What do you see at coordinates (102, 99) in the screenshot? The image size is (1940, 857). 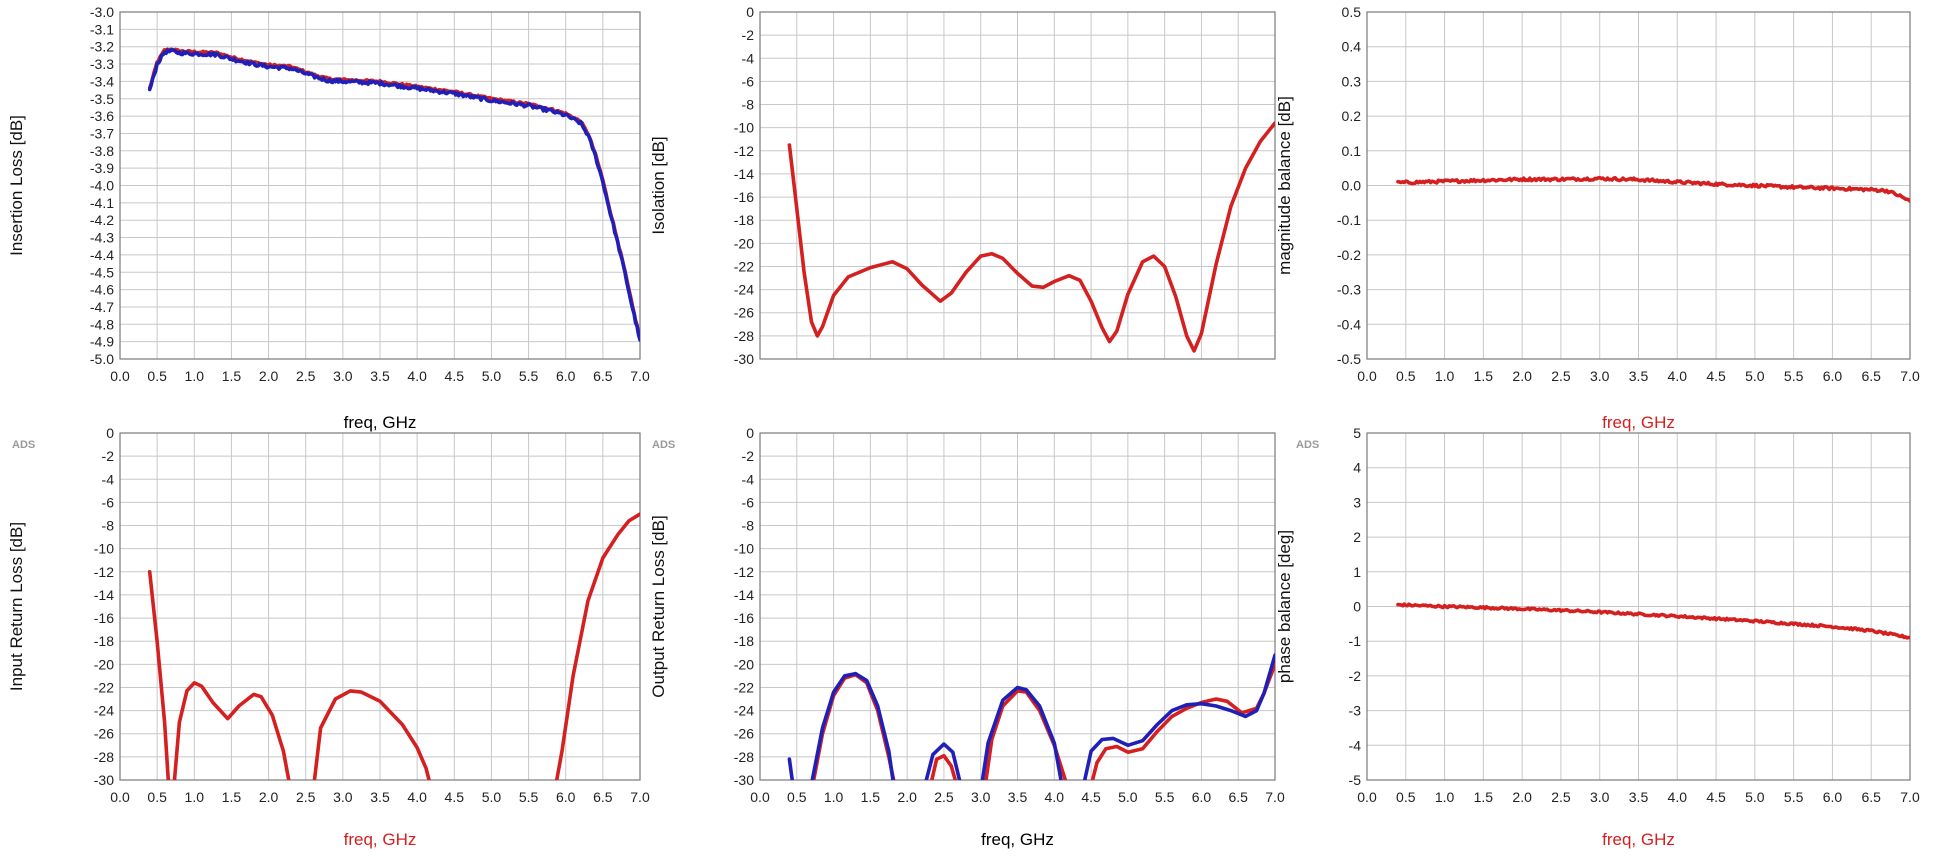 I see `y-tick-label: -3.5` at bounding box center [102, 99].